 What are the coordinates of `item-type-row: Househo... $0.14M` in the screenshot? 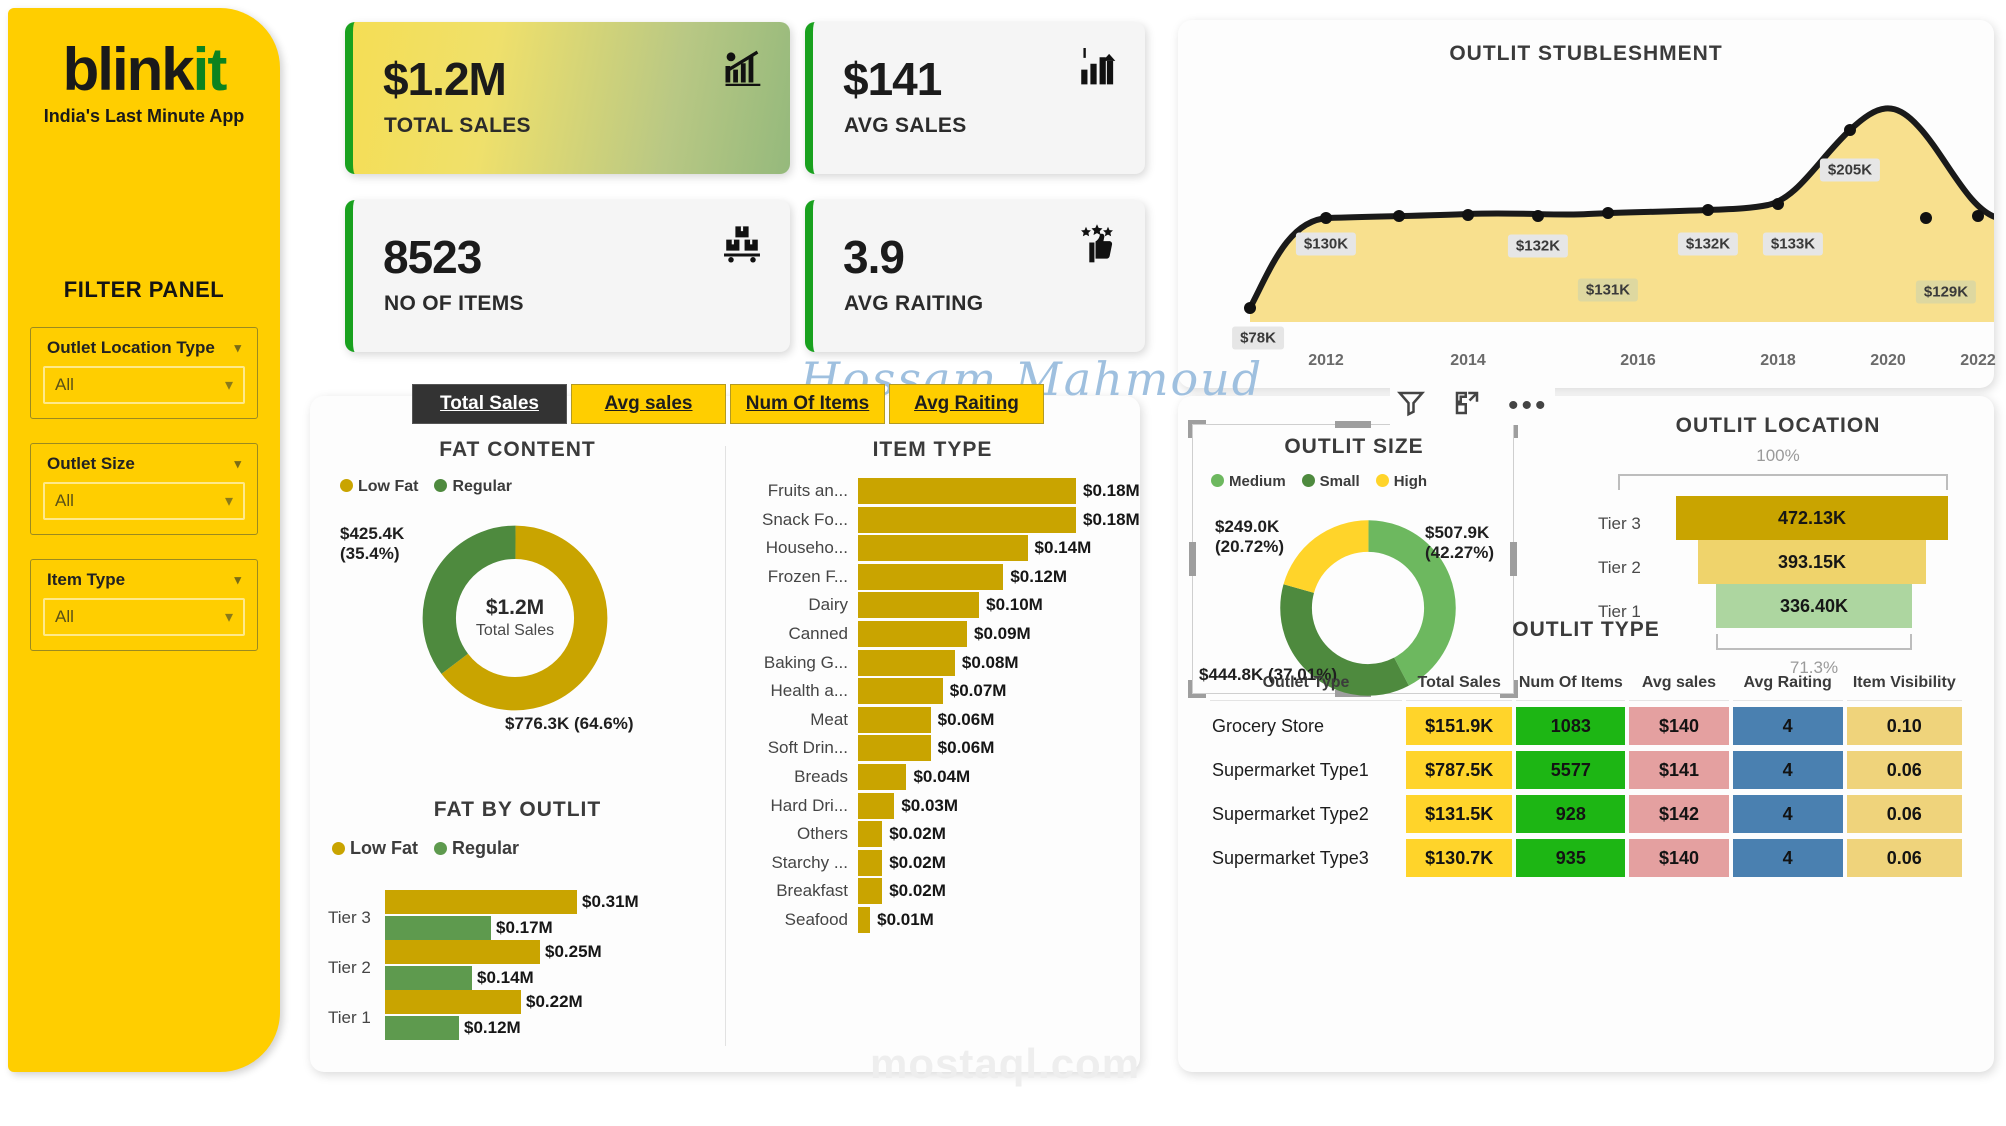 It's located at (915, 548).